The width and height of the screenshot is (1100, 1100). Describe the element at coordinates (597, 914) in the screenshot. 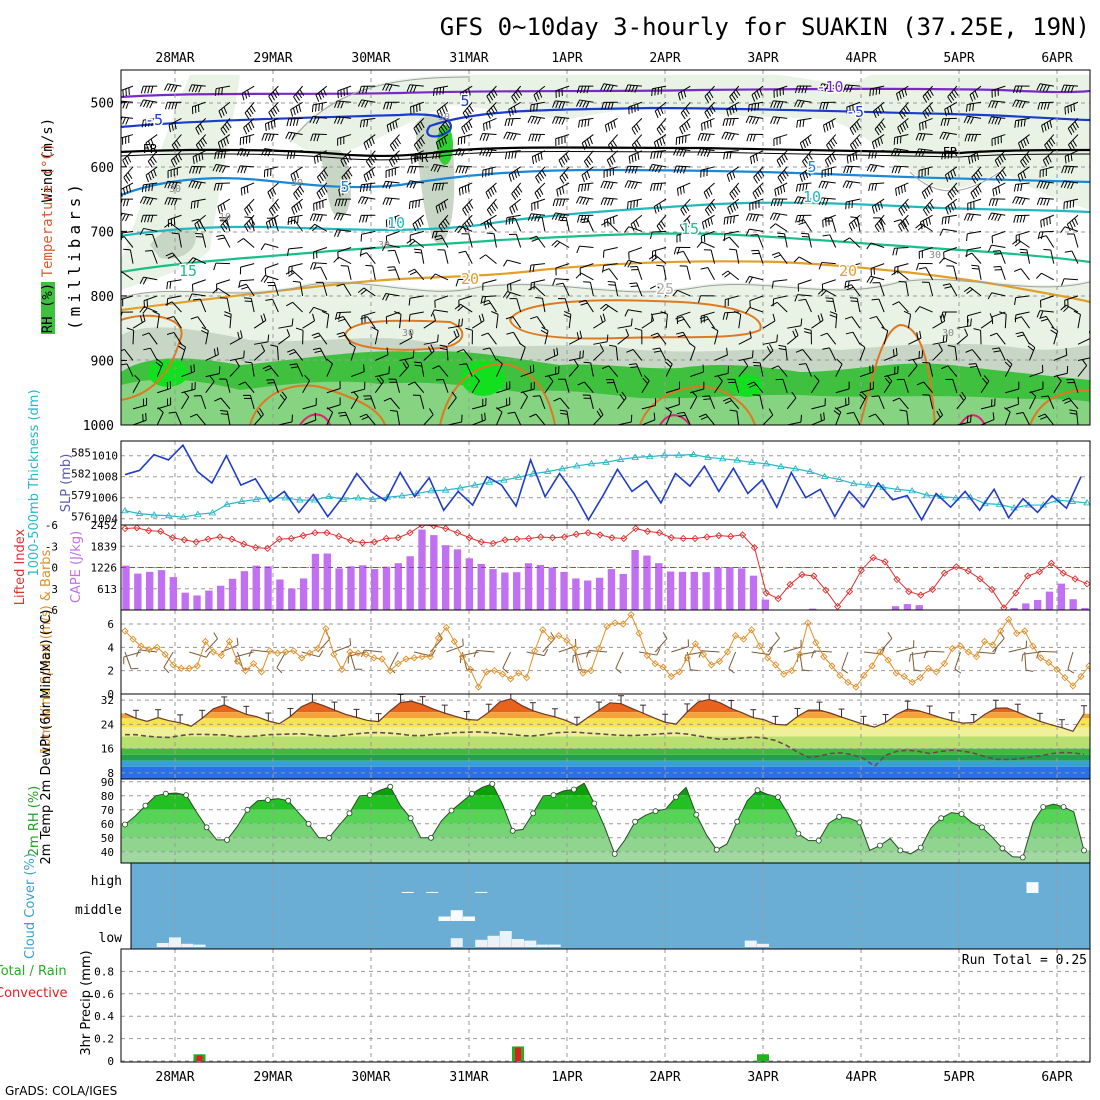

I see `cloud-bars` at that location.